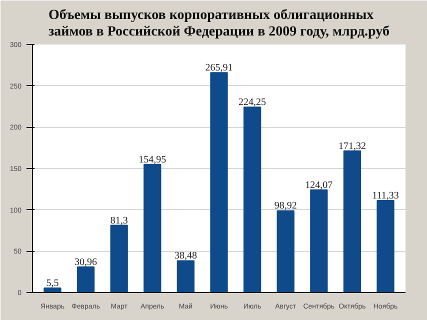 This screenshot has width=427, height=320. What do you see at coordinates (52, 283) in the screenshot?
I see `data-label: 5,5` at bounding box center [52, 283].